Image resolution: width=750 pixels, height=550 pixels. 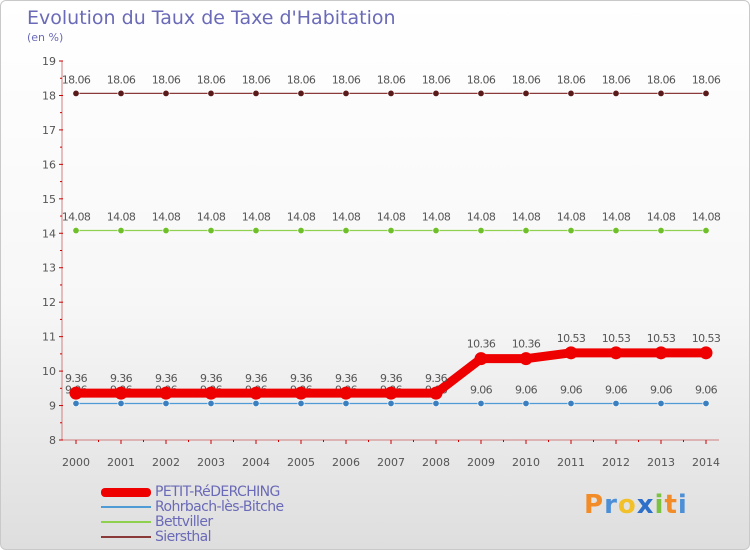 I want to click on chart-unit-label: (en %), so click(x=45, y=37).